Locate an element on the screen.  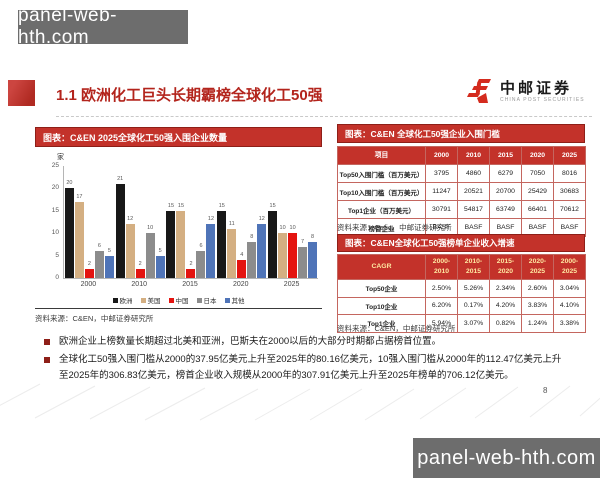
bar-value-label: 4 is located at coordinates (242, 255).